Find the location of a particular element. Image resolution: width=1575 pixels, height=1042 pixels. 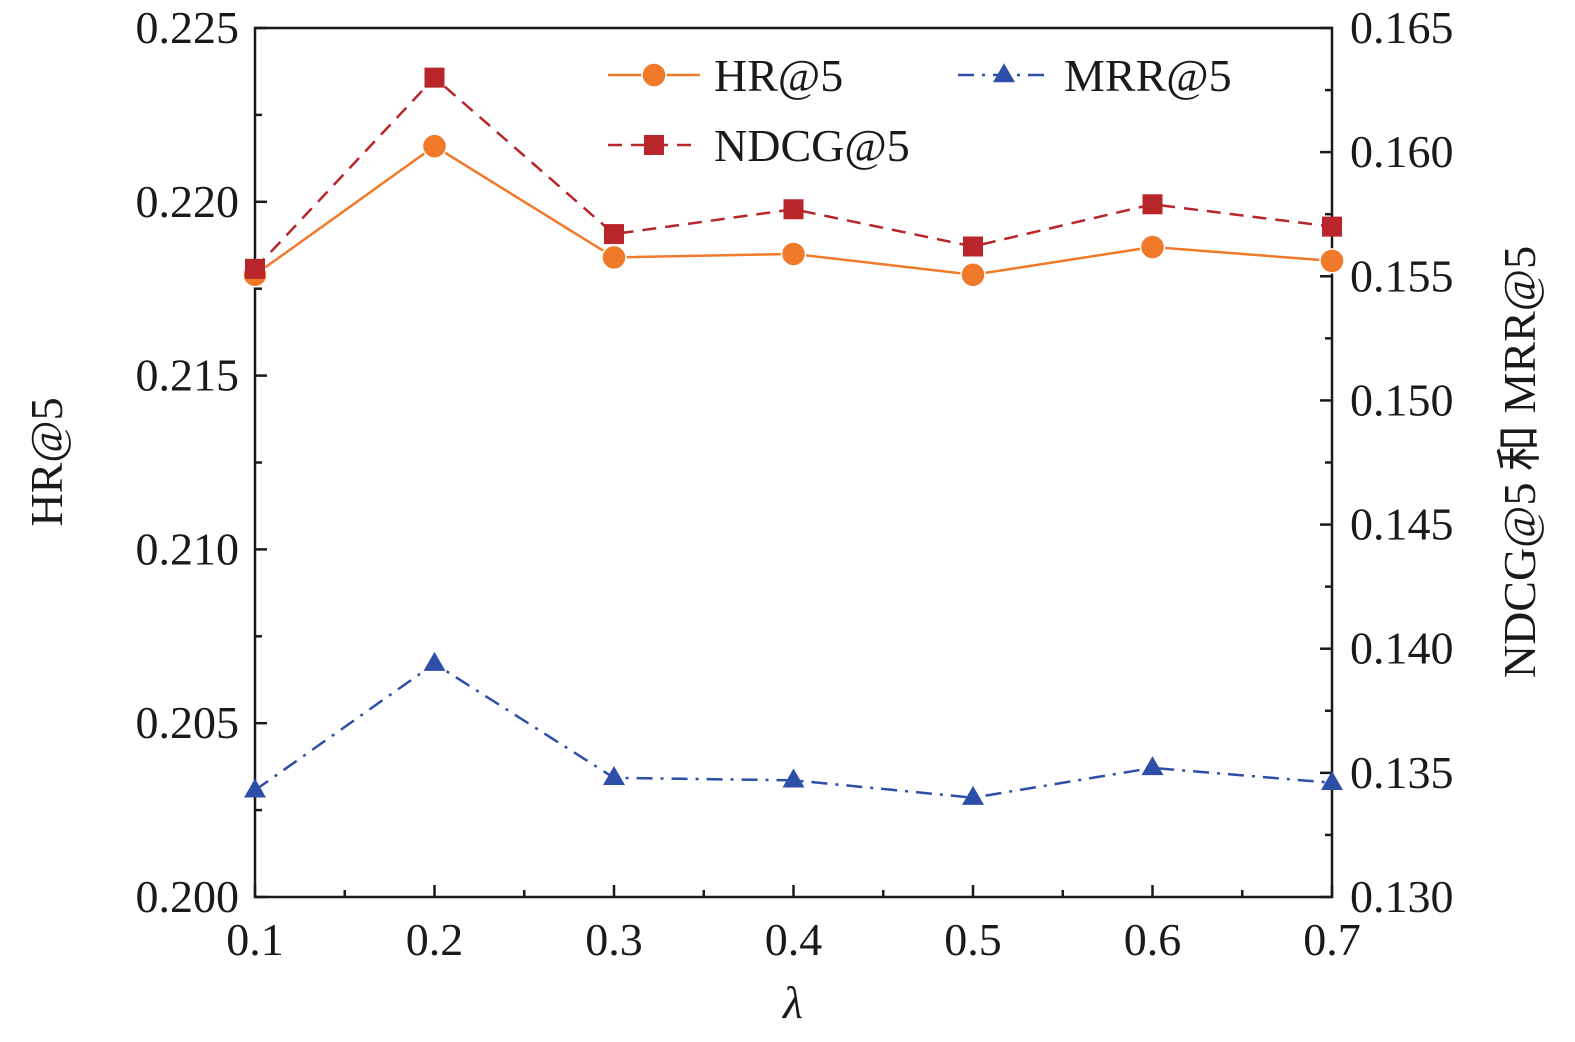

y-right-tick-label: 0.165 is located at coordinates (1402, 27).